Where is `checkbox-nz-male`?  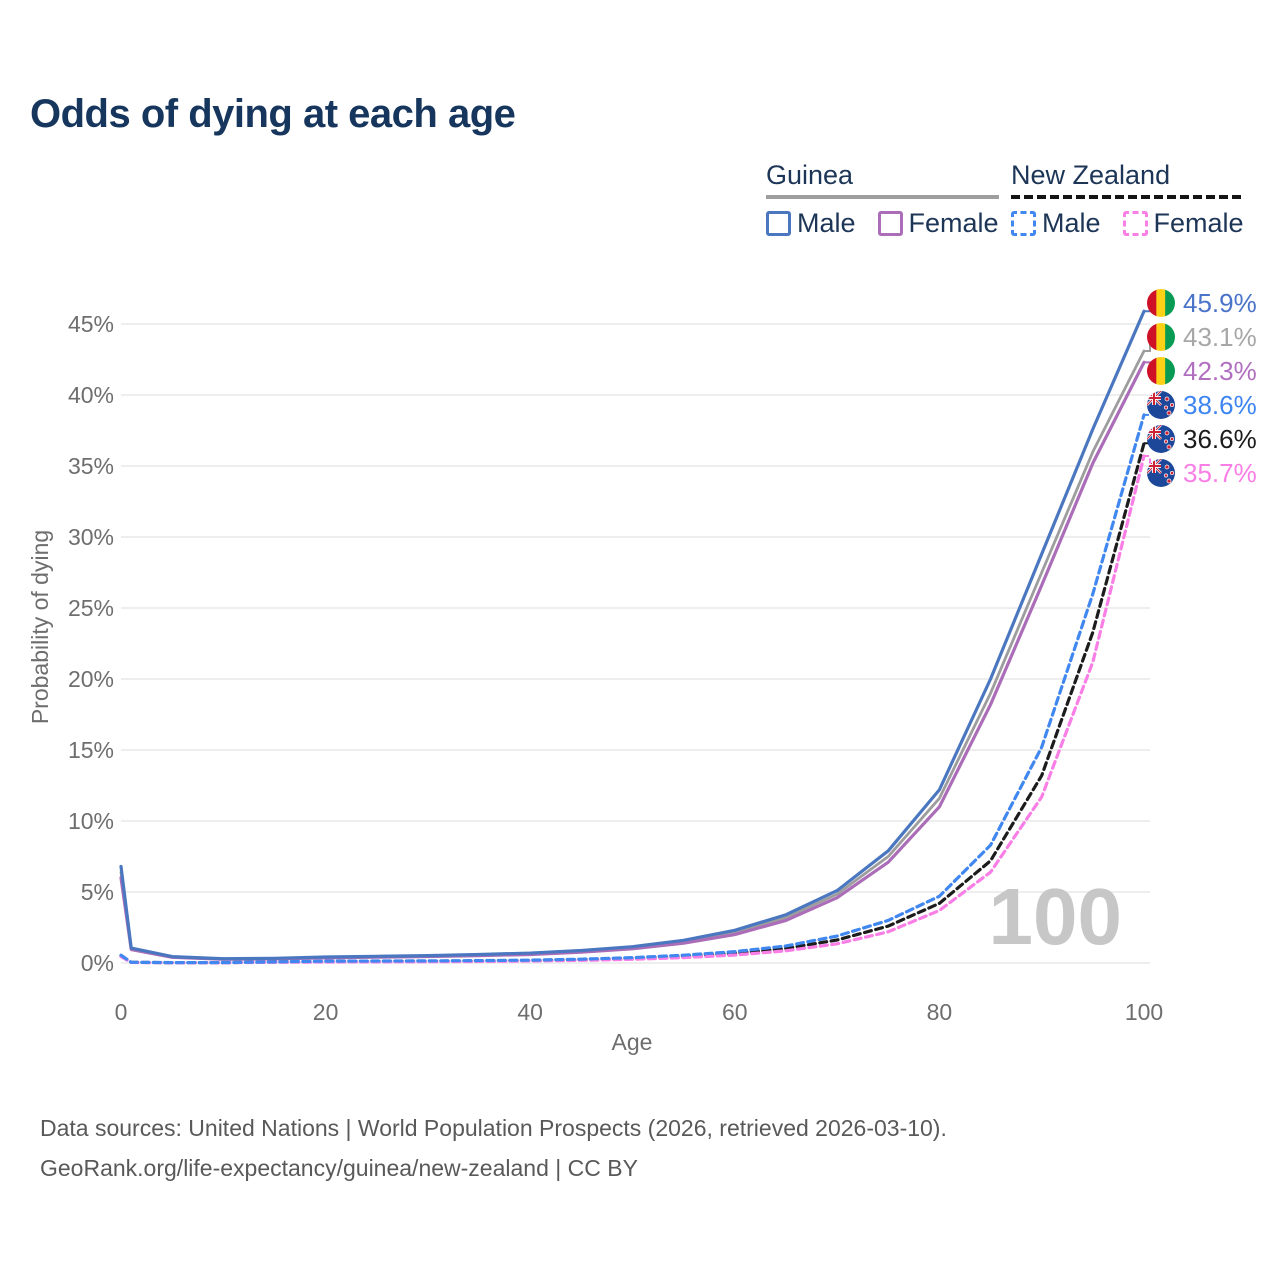 checkbox-nz-male is located at coordinates (1023, 223).